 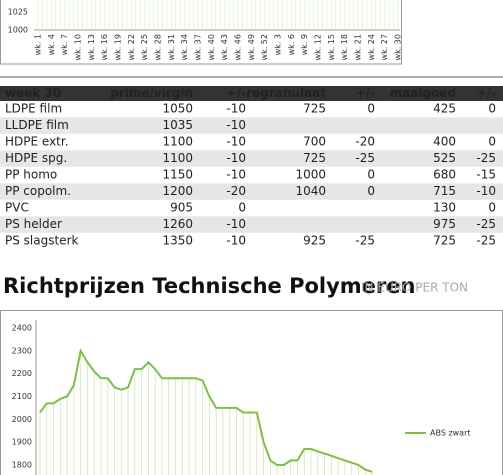 I want to click on x-tick-label: wk. 27, so click(x=384, y=47).